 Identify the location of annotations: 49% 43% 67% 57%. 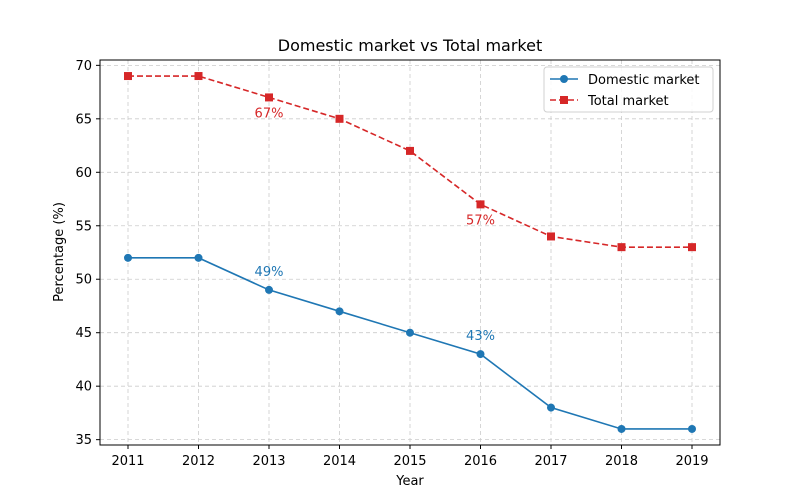
(375, 225).